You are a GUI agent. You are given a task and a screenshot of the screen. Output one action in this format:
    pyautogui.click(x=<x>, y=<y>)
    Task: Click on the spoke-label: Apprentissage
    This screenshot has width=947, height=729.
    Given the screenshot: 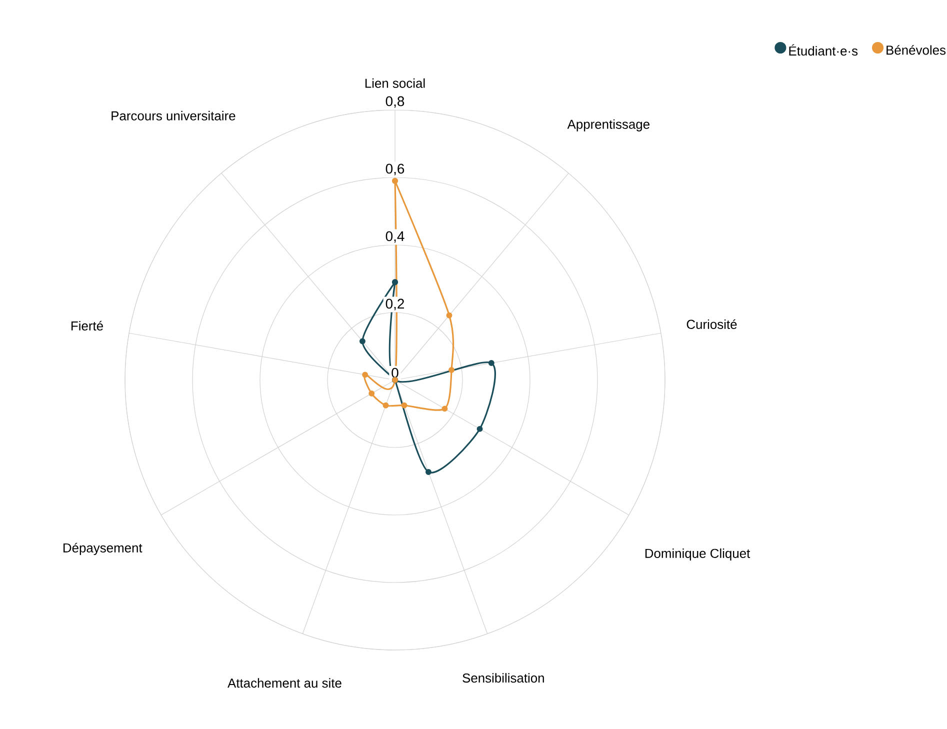 What is the action you would take?
    pyautogui.click(x=608, y=125)
    